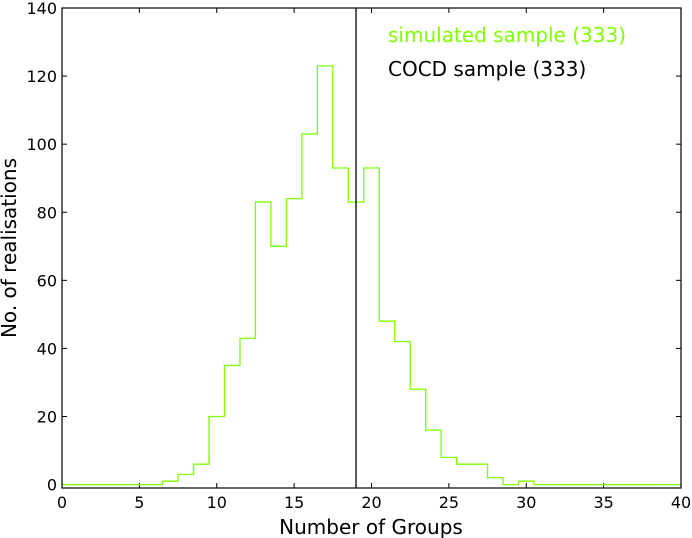  Describe the element at coordinates (139, 502) in the screenshot. I see `x-tick-label: 5` at that location.